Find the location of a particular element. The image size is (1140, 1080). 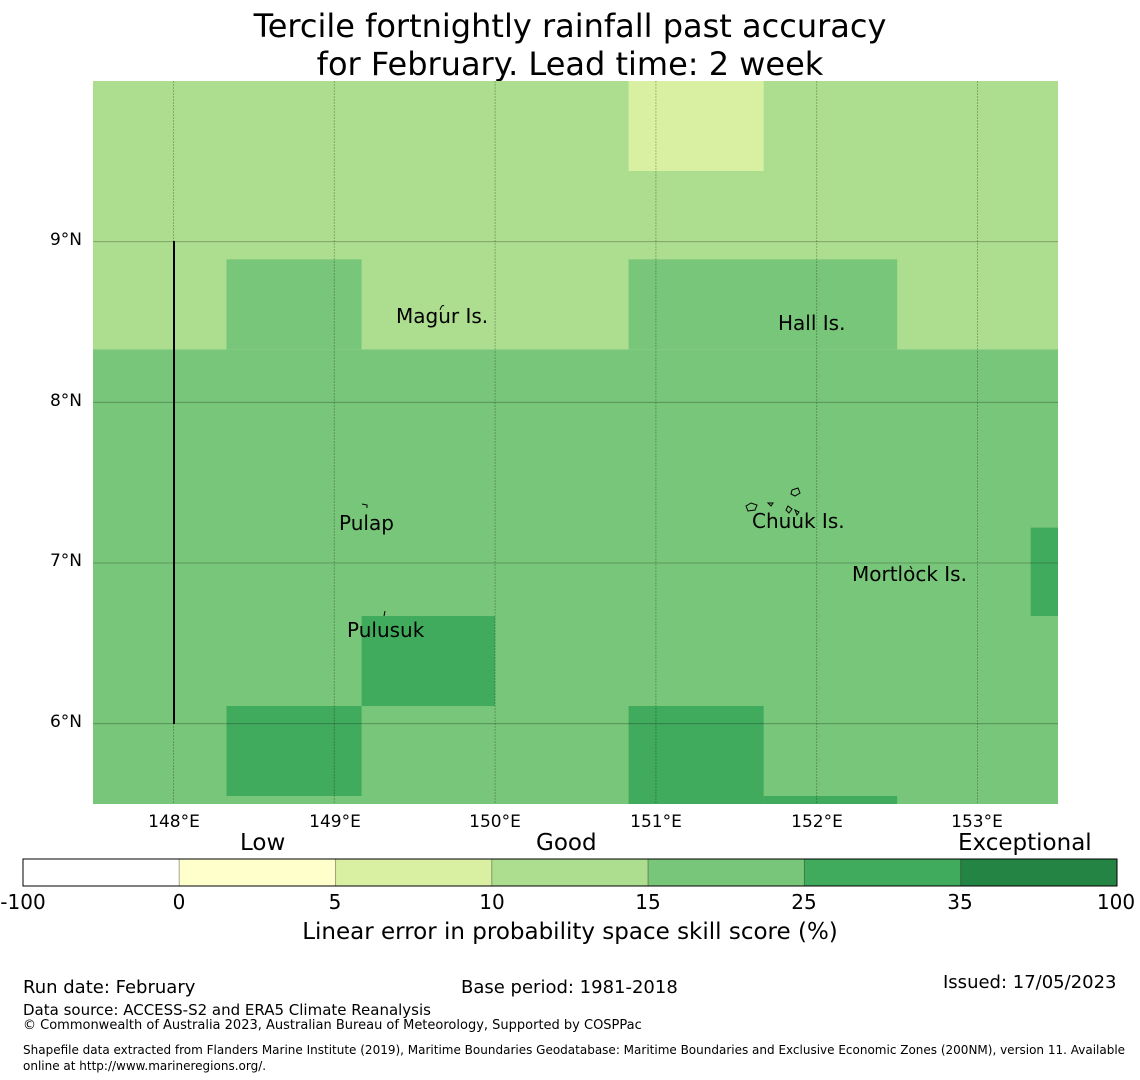

place-label-pulusuk: Pulusuk is located at coordinates (386, 630).